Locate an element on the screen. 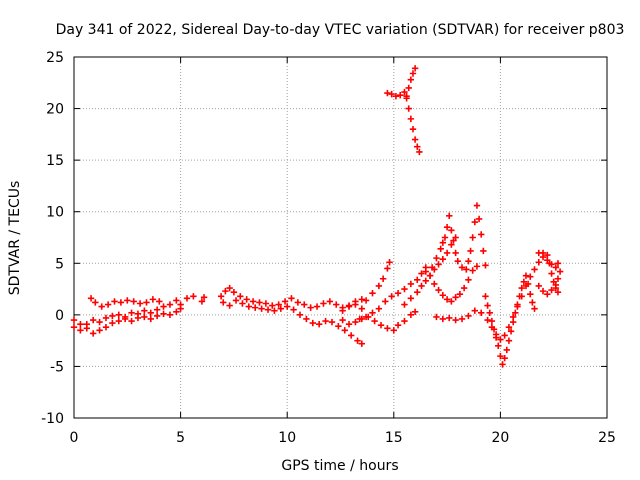  series-track-k is located at coordinates (411, 82).